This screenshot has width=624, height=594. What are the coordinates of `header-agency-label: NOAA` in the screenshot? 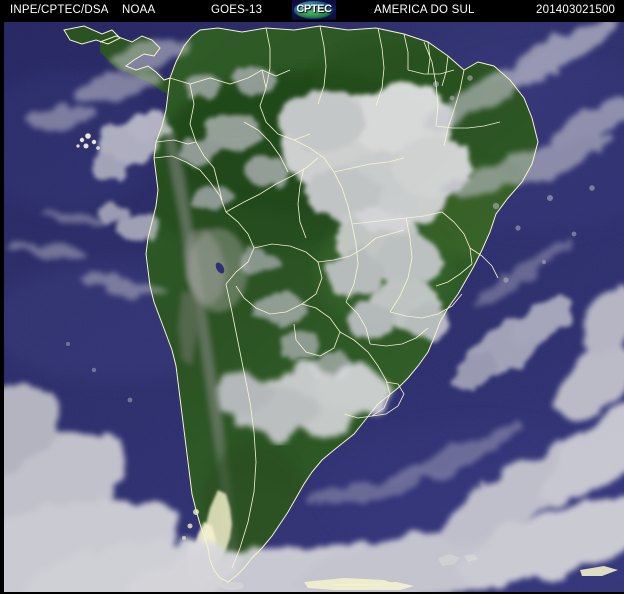 It's located at (139, 10).